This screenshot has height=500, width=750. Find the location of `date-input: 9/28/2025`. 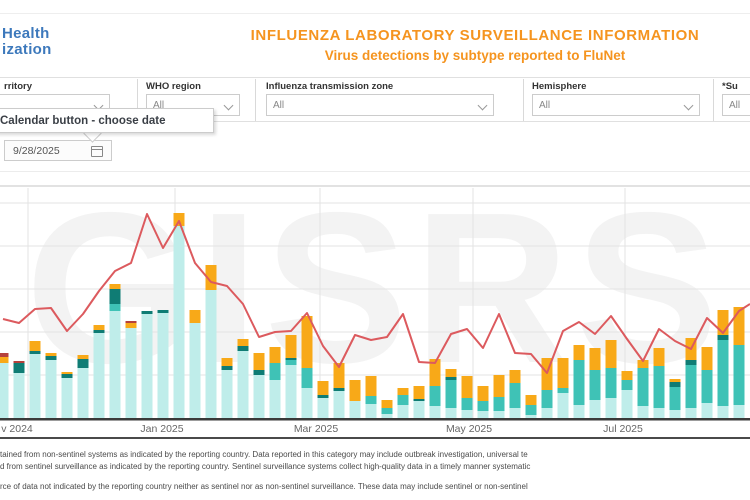

date-input: 9/28/2025 is located at coordinates (58, 150).